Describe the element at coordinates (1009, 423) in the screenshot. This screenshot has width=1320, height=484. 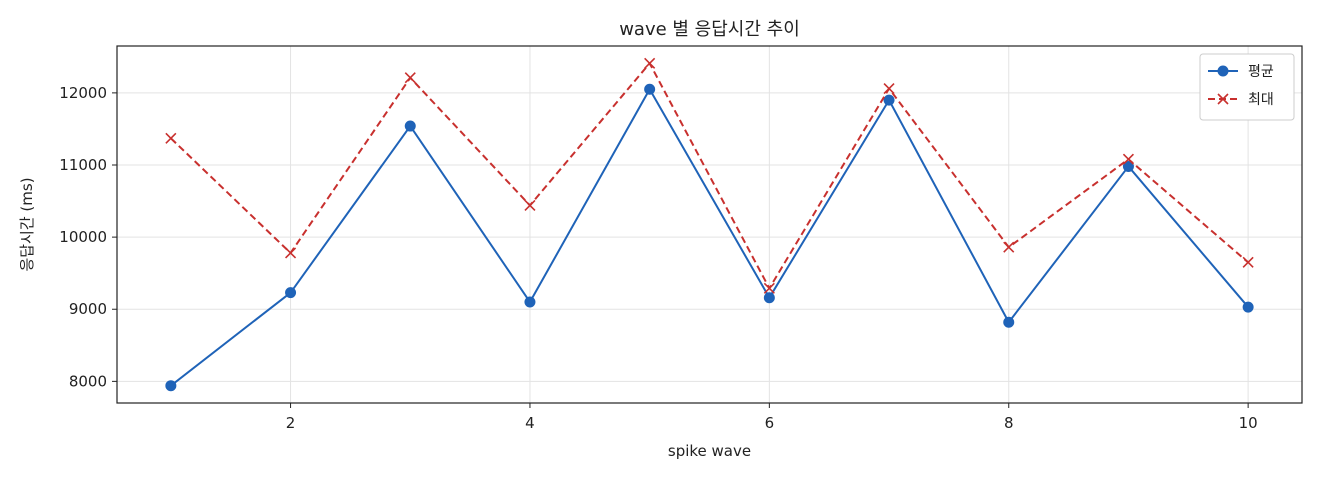
I see `x-tick-label: 8` at that location.